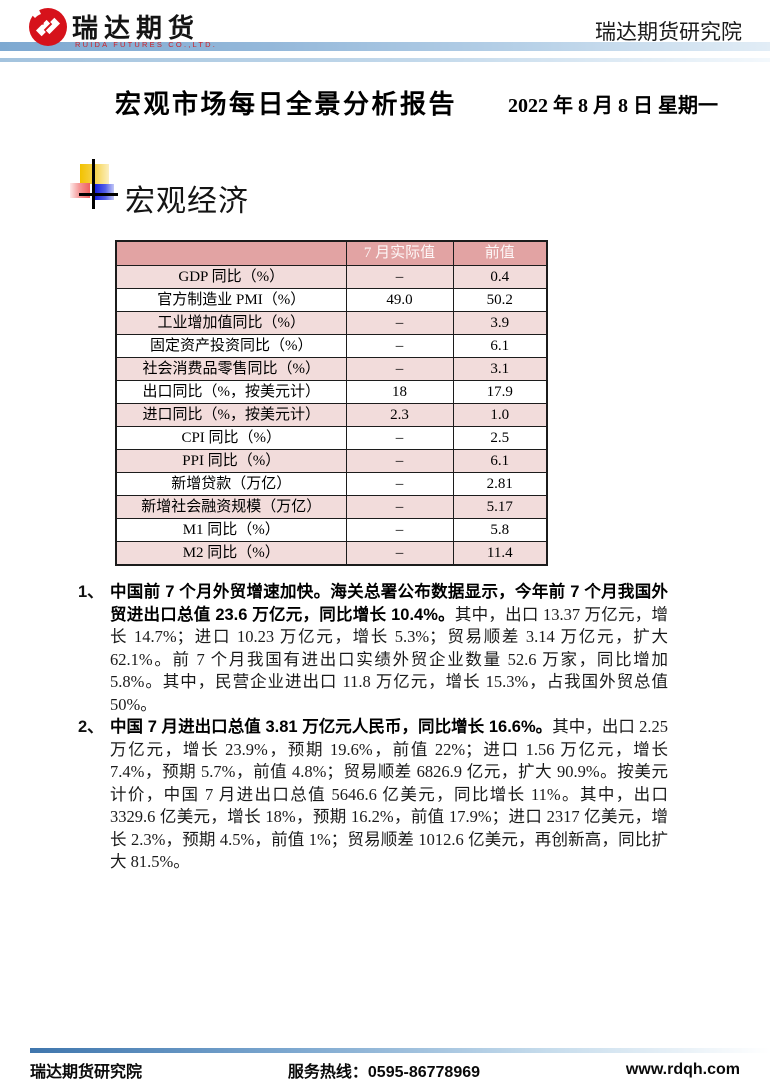  Describe the element at coordinates (231, 484) in the screenshot. I see `row-indicator-label: 新增贷款（万亿）` at that location.